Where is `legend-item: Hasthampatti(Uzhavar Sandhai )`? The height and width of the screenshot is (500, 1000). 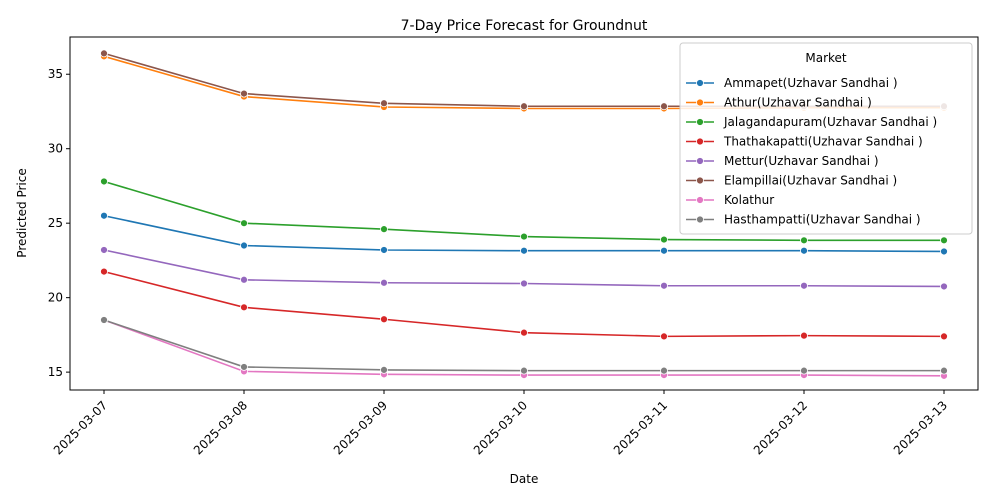 legend-item: Hasthampatti(Uzhavar Sandhai ) is located at coordinates (803, 220).